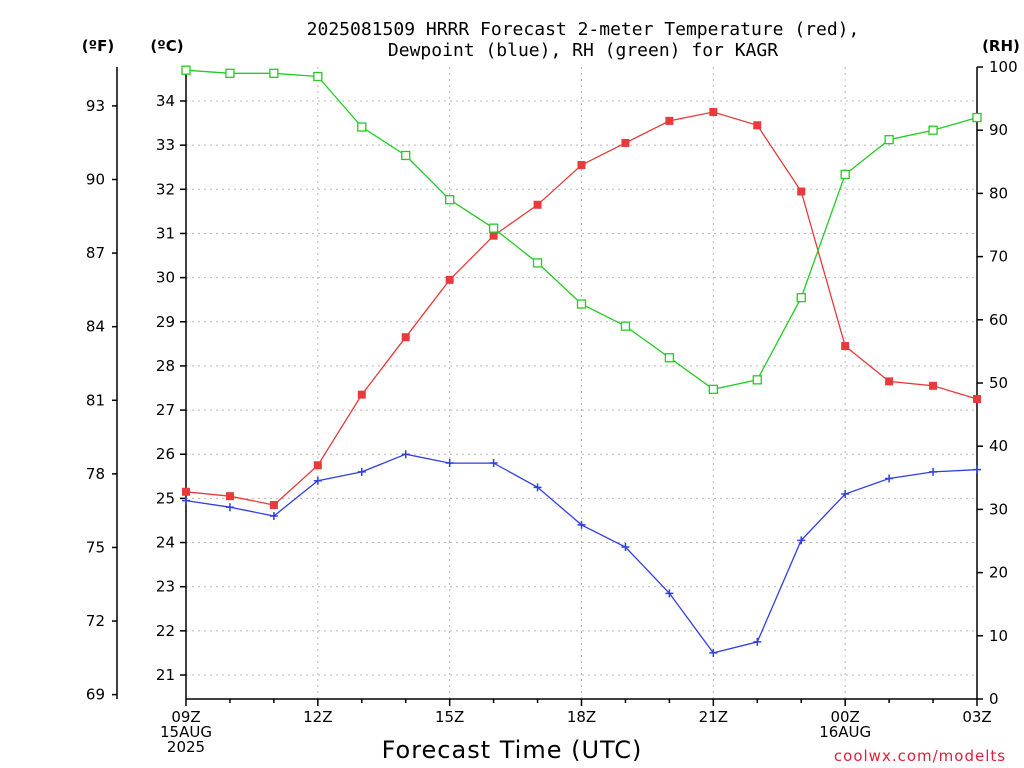  I want to click on celsius-tick-label: 29, so click(165, 322).